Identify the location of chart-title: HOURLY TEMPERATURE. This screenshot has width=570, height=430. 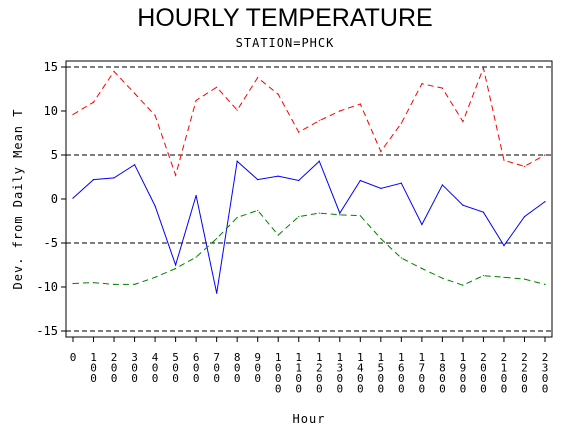
(285, 18).